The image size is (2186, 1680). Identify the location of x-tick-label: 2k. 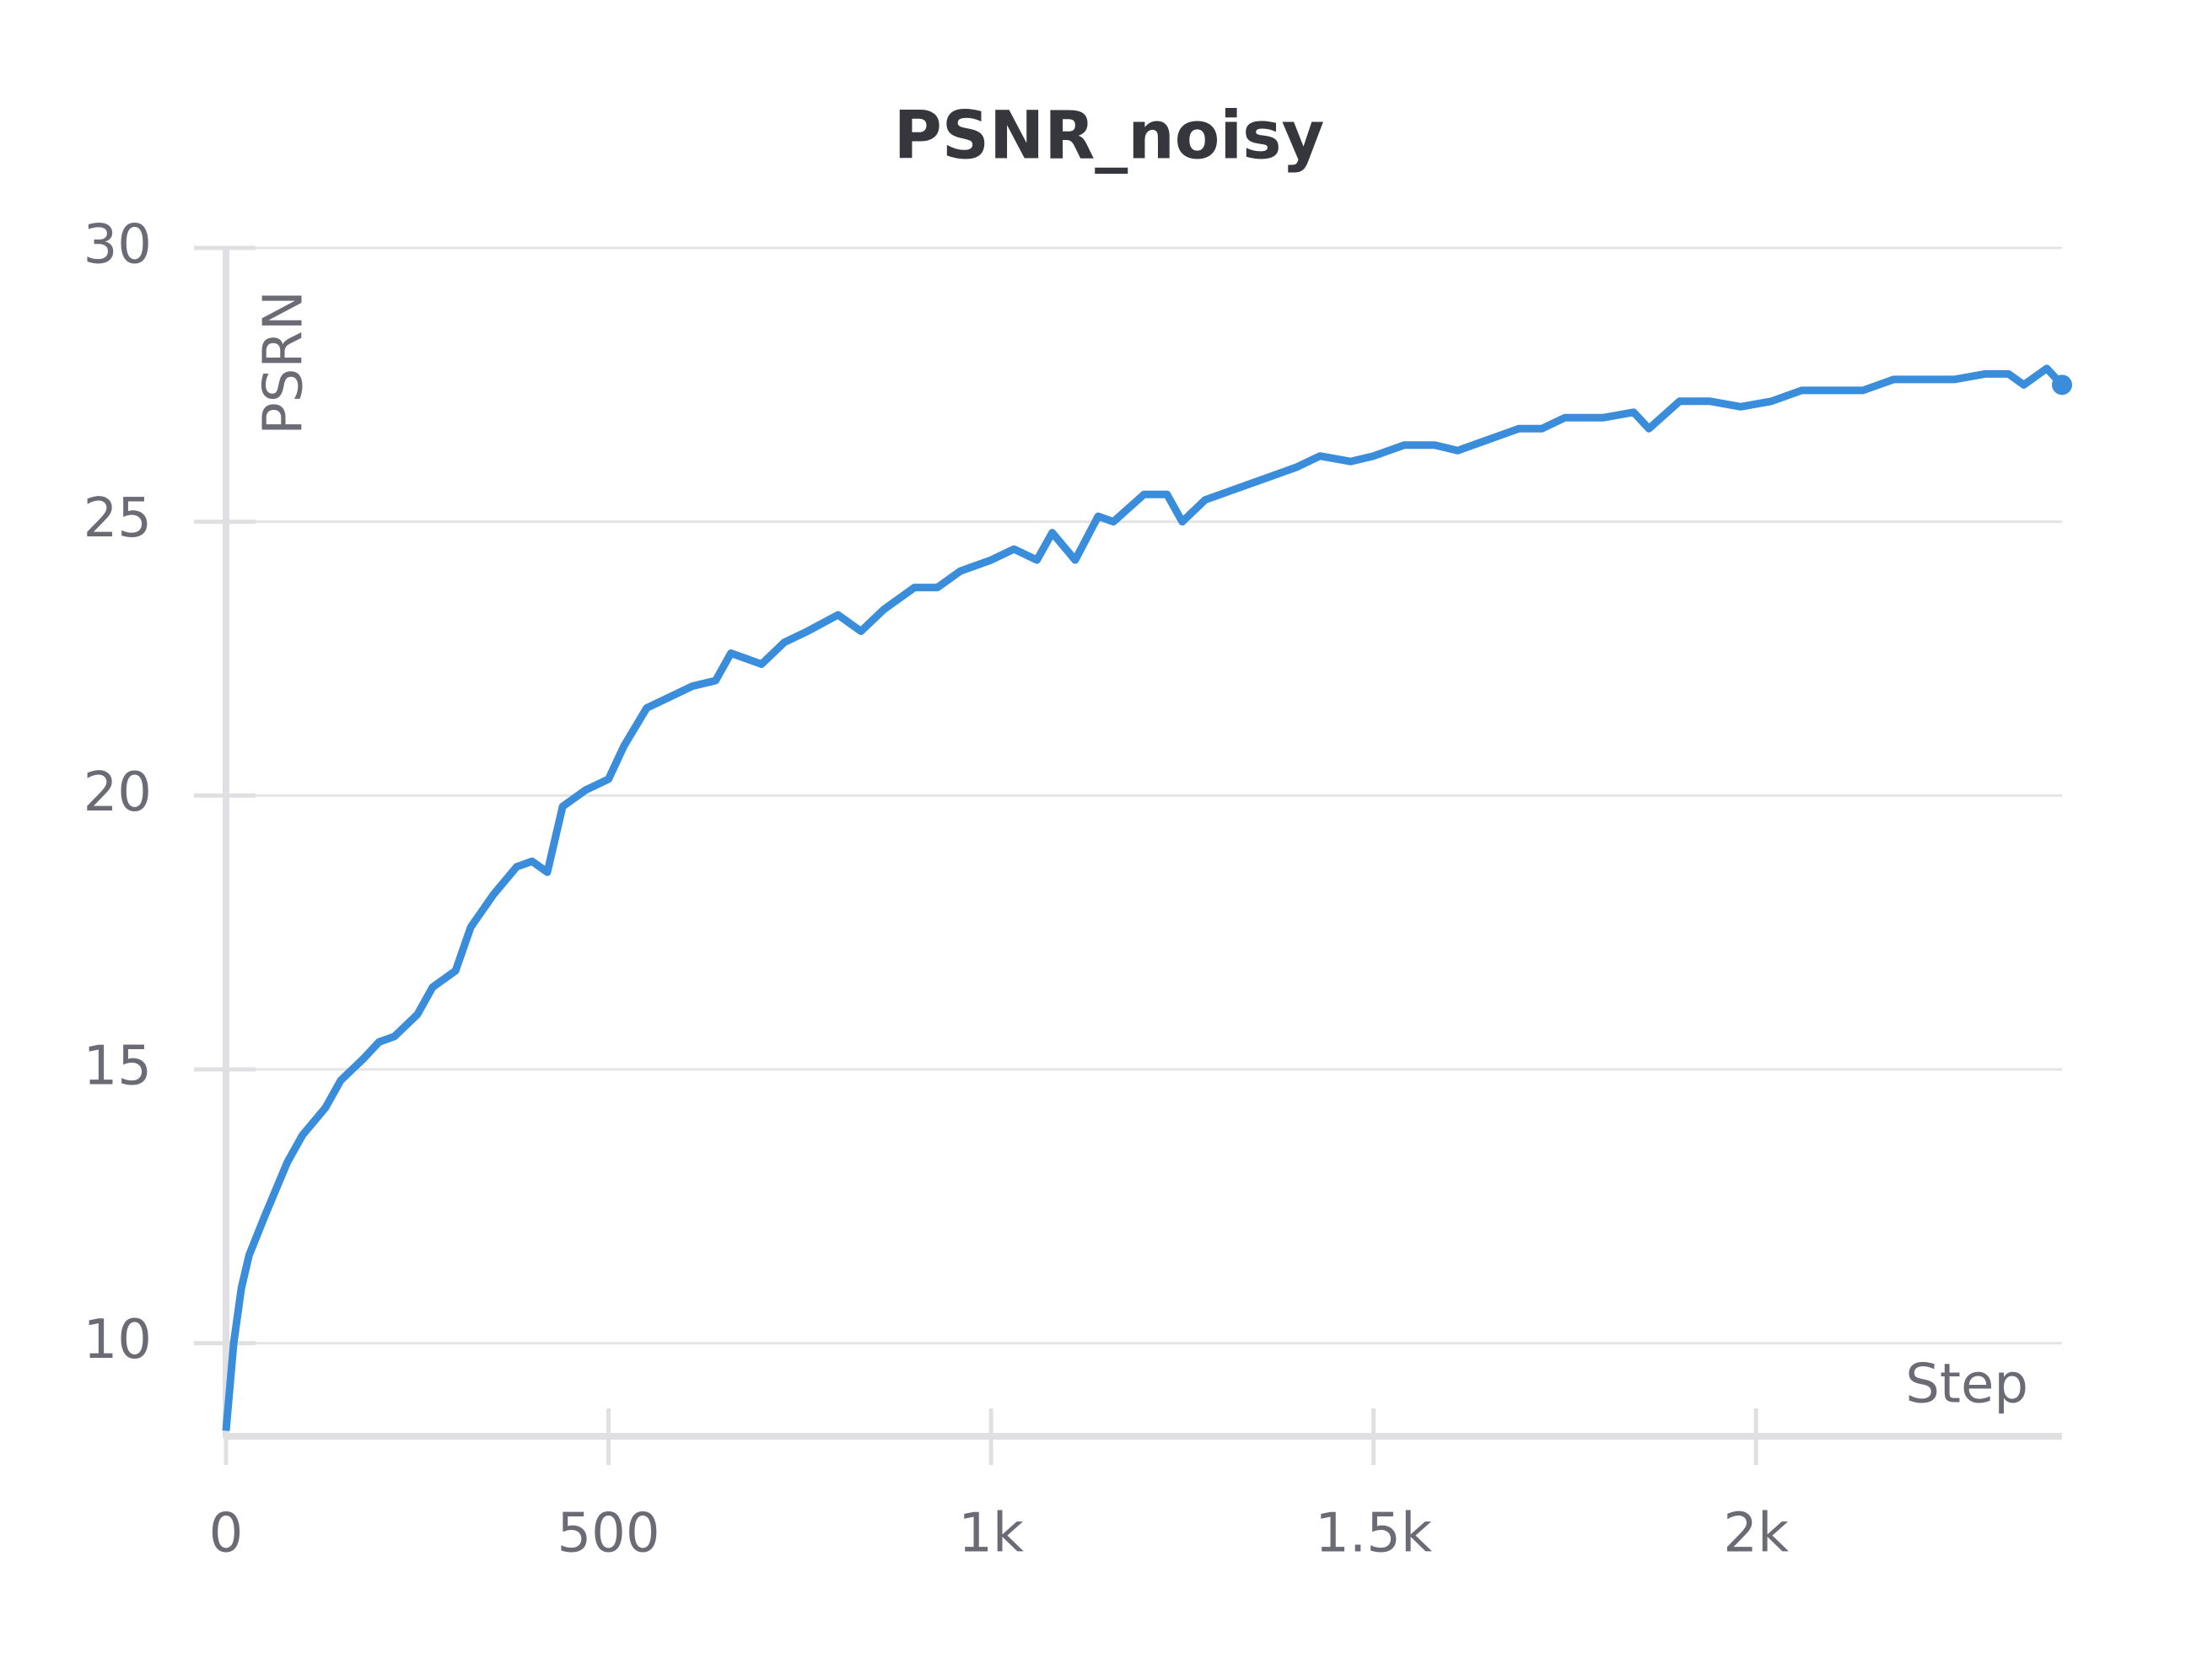
(1756, 1534).